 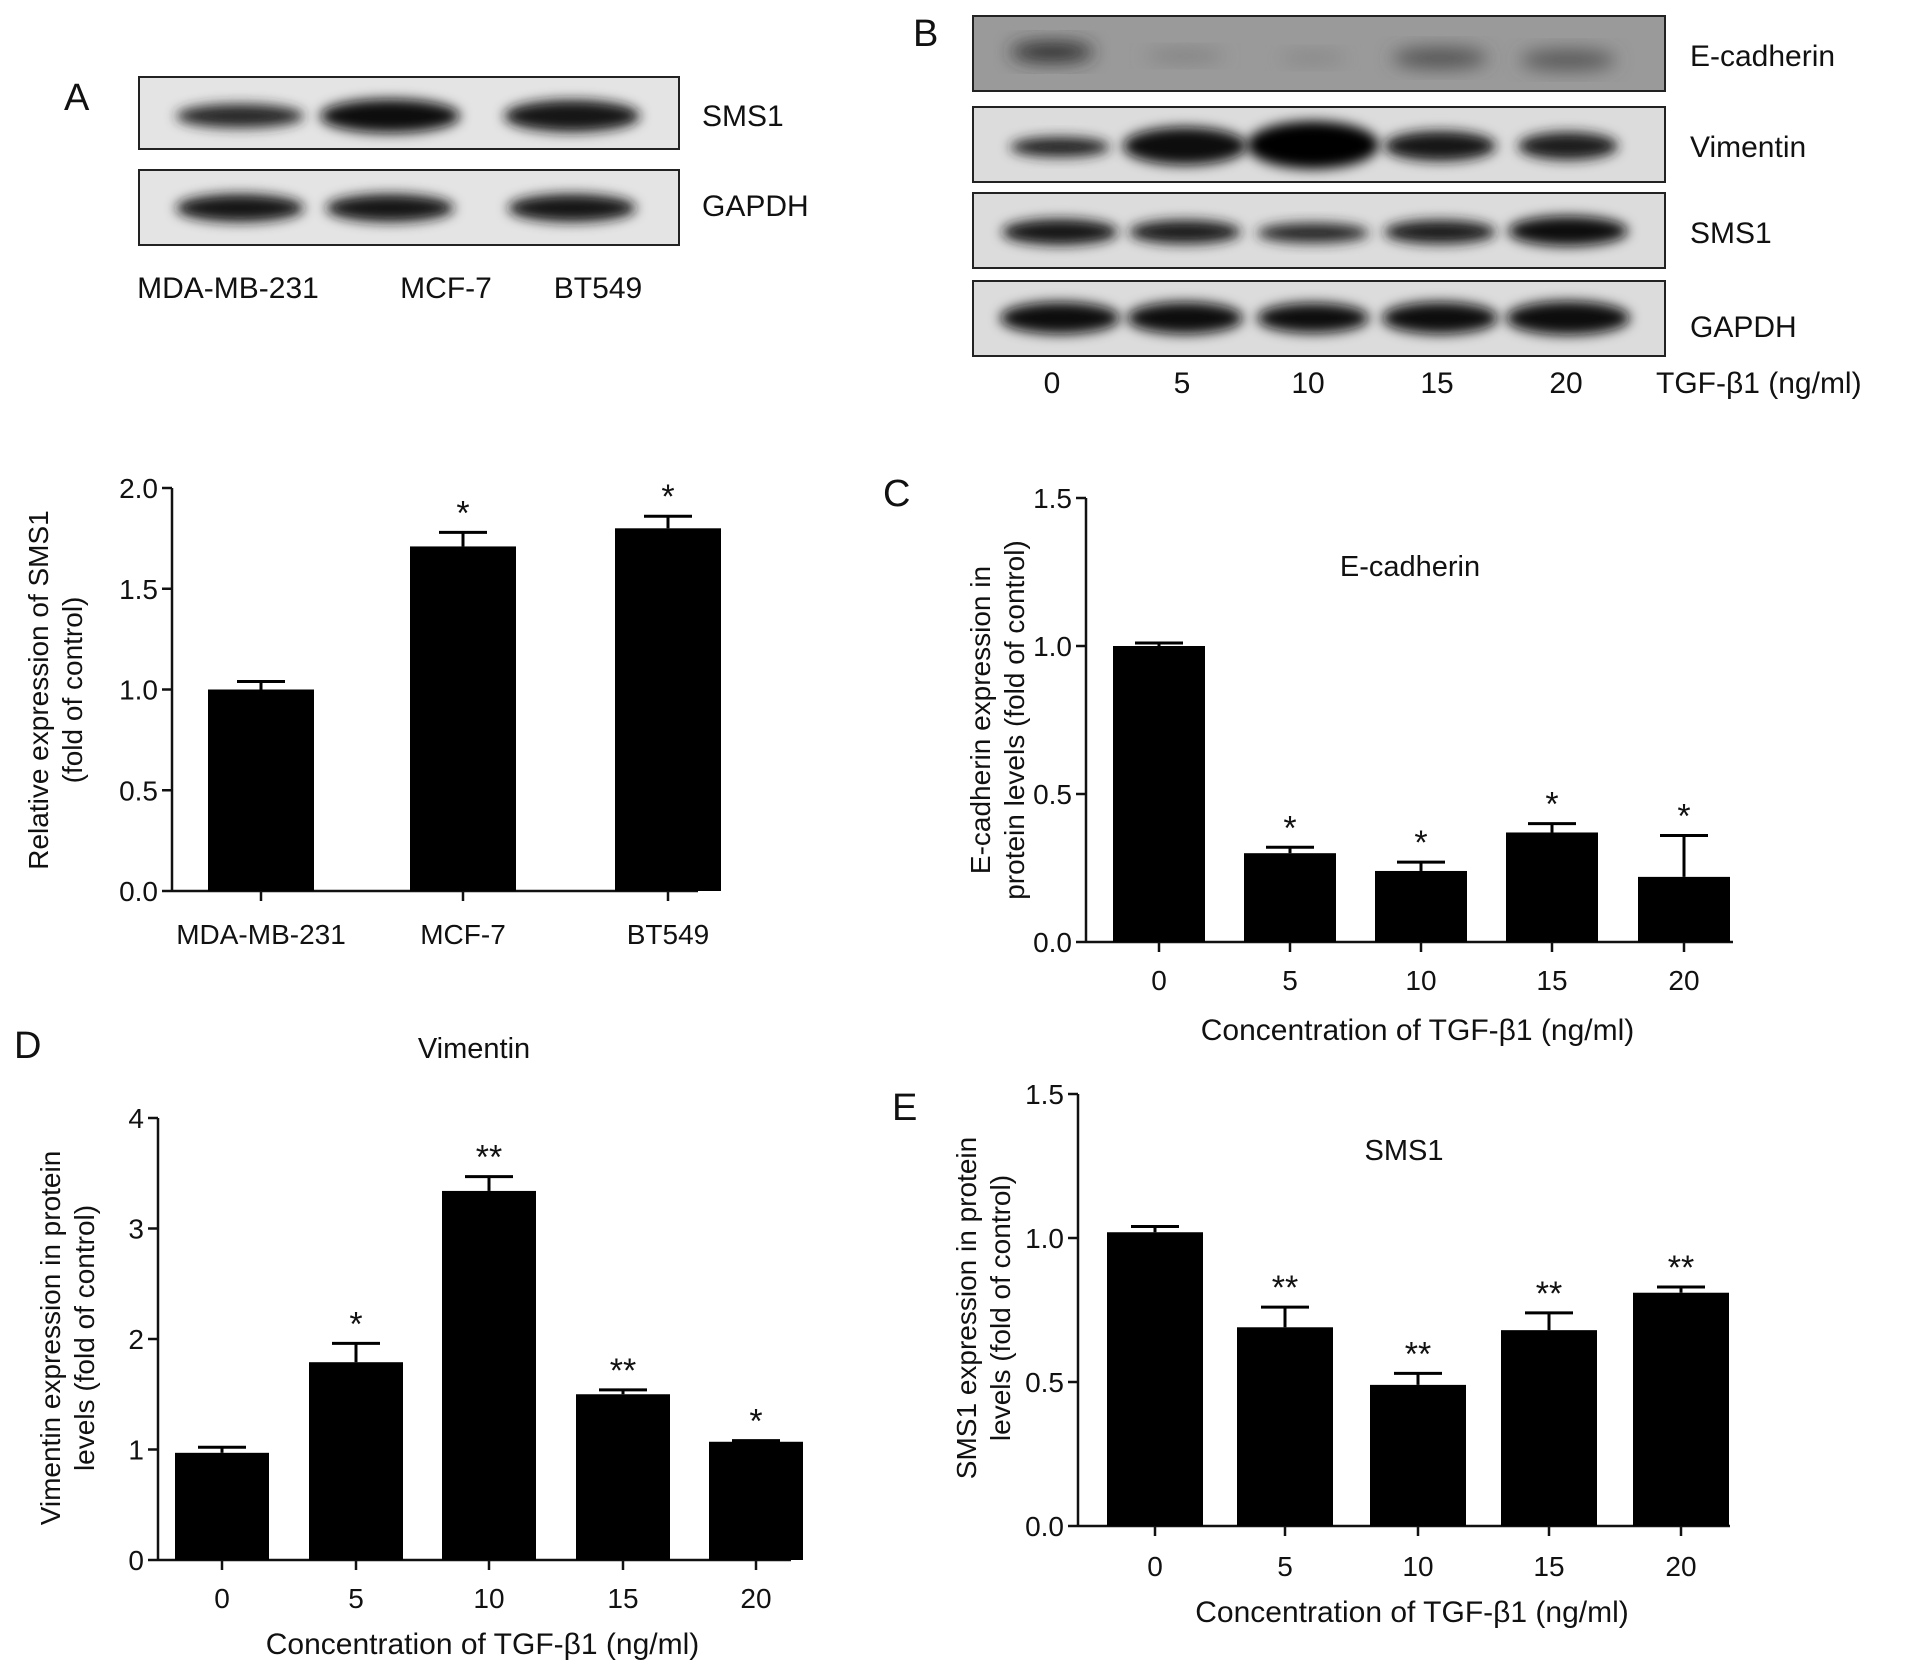 I want to click on y-tick-label: 0.5, so click(x=1052, y=794).